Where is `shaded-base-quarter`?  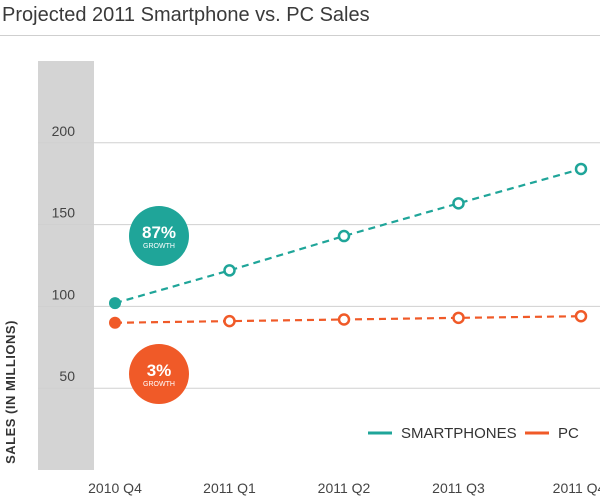 shaded-base-quarter is located at coordinates (66, 265).